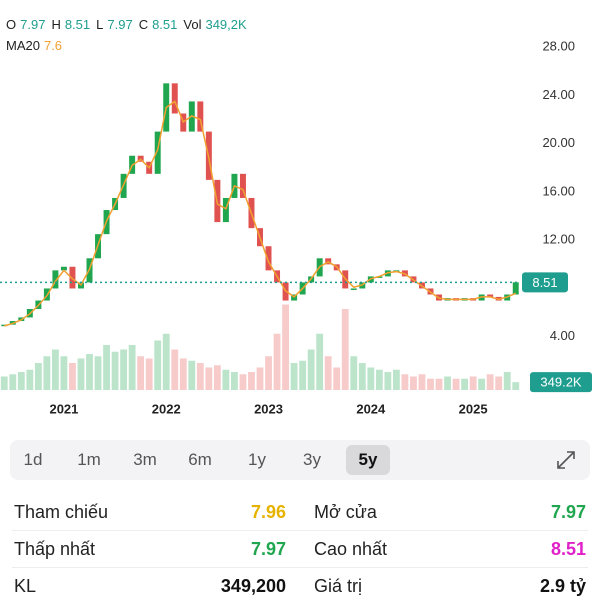 This screenshot has height=605, width=600. I want to click on stats-row: KL 349,200 Giá trị 2.9 tỷ, so click(300, 586).